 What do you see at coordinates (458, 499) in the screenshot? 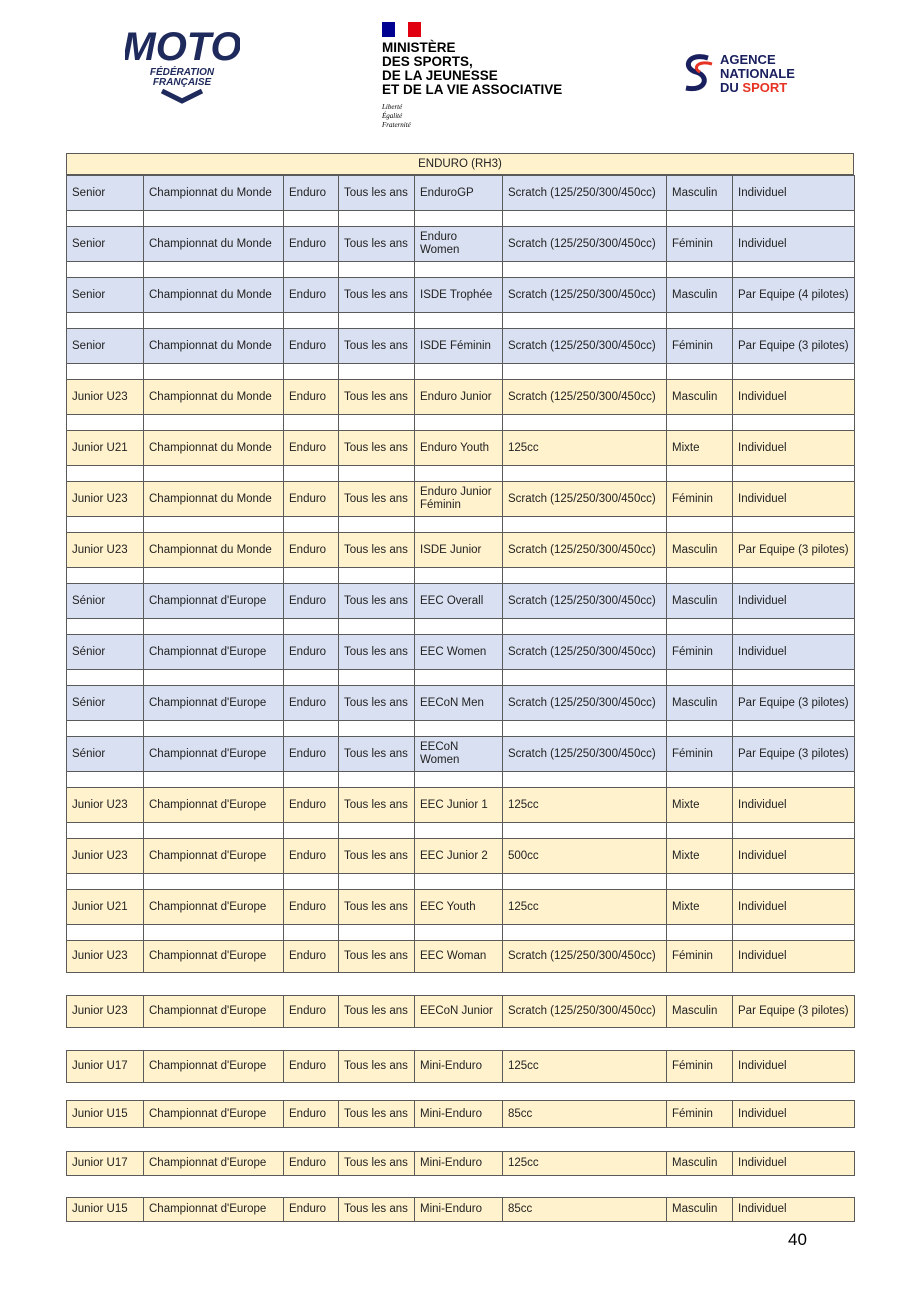
I see `table-cell: Enduro Junior Féminin` at bounding box center [458, 499].